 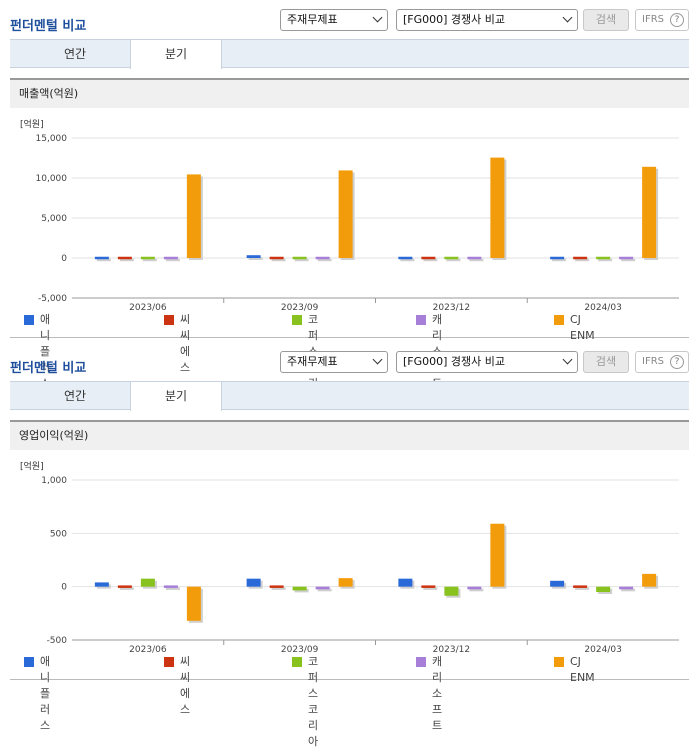 What do you see at coordinates (57, 641) in the screenshot?
I see `y-tick-label: -500` at bounding box center [57, 641].